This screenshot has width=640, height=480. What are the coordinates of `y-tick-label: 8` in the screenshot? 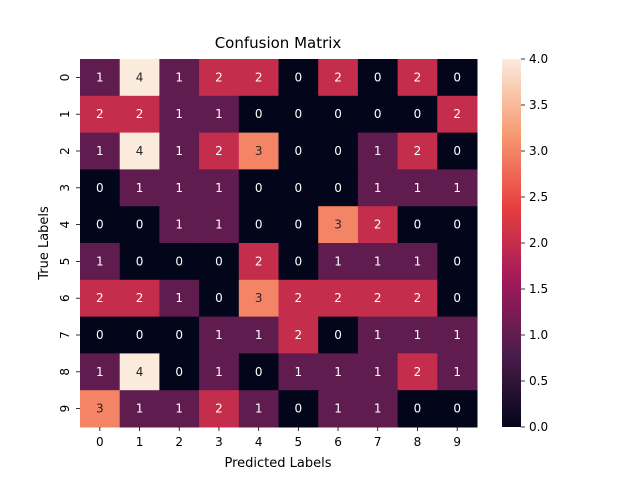 It's located at (65, 372).